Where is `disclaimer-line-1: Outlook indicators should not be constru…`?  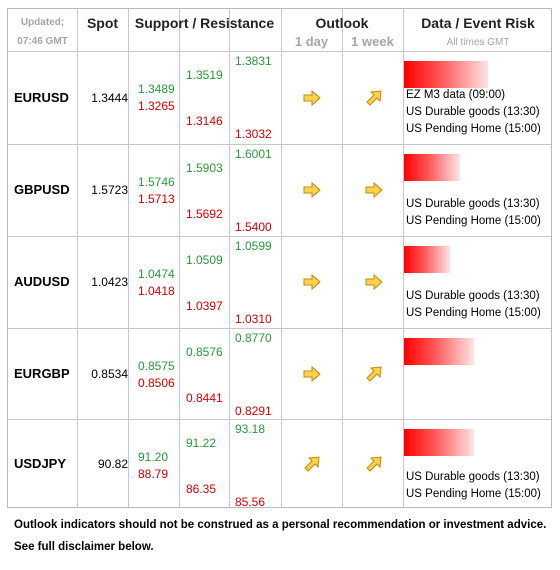 disclaimer-line-1: Outlook indicators should not be constru… is located at coordinates (280, 525).